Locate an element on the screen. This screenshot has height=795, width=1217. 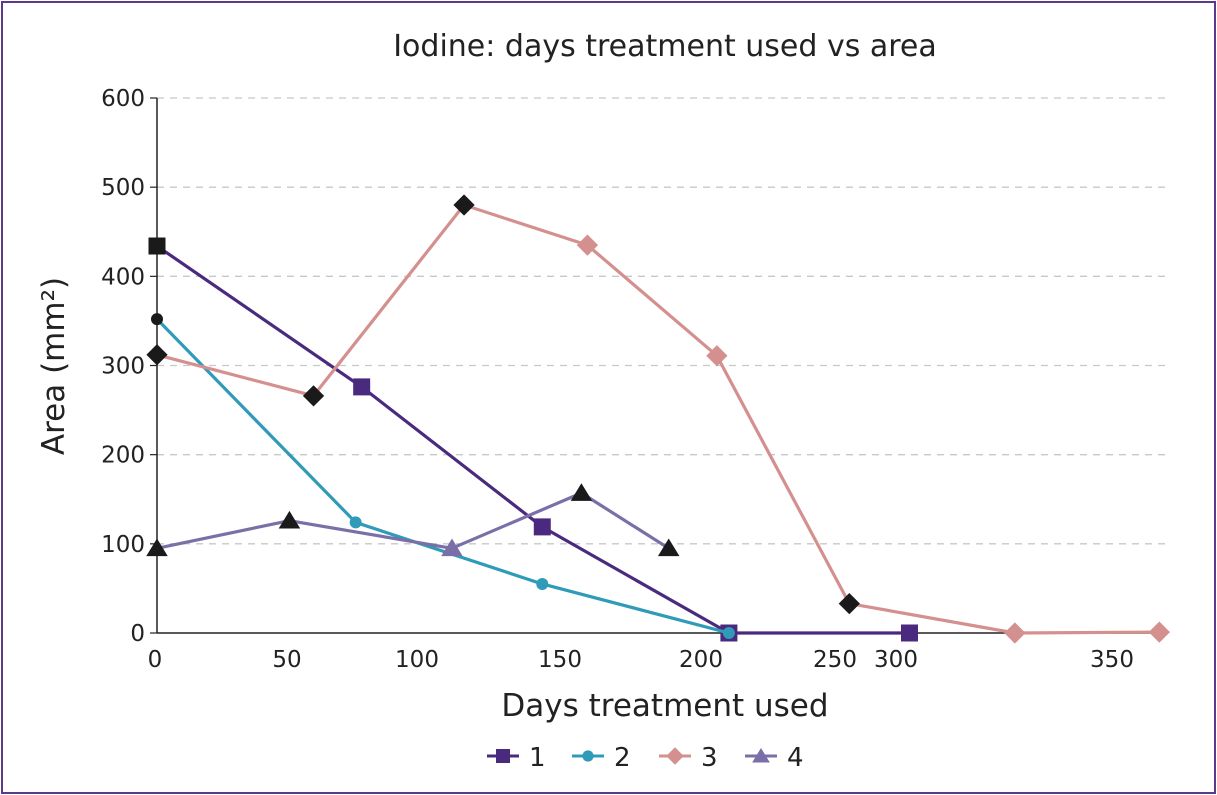
x-tick-label: 0 is located at coordinates (155, 660).